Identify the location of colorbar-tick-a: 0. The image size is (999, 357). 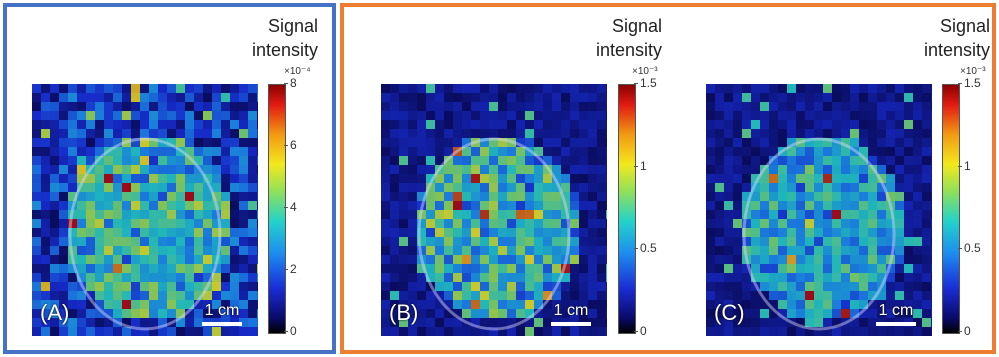
(290, 331).